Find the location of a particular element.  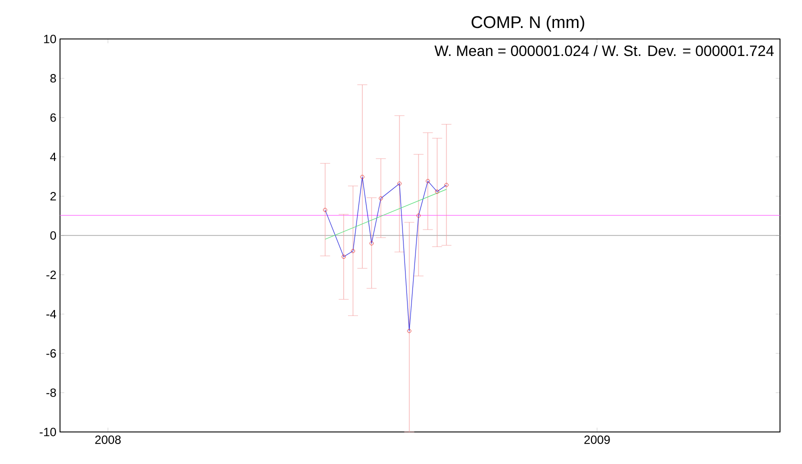

y-tick-label: 2 is located at coordinates (53, 196).